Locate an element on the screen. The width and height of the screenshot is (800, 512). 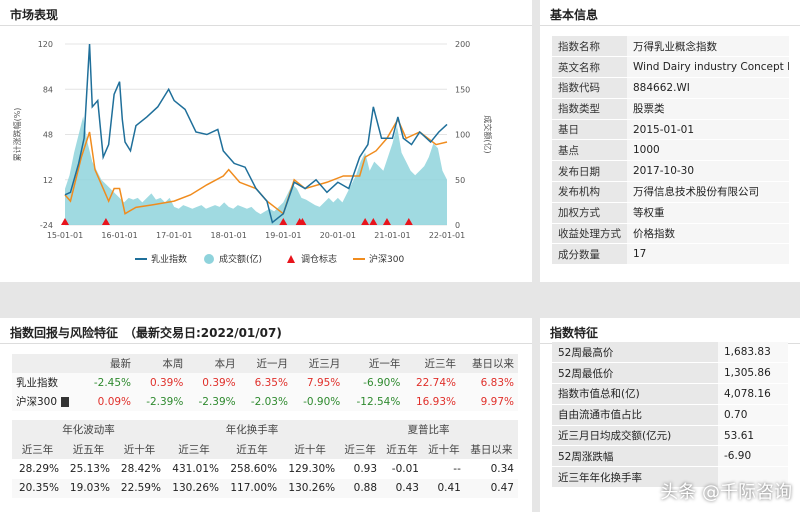
return-value: 16.93% is located at coordinates (432, 401).